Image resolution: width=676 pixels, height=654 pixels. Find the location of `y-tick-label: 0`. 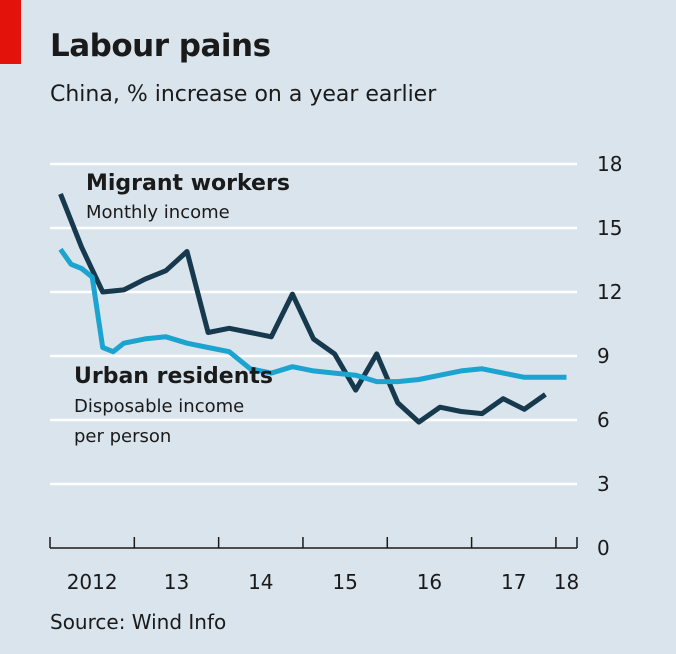

y-tick-label: 0 is located at coordinates (603, 548).